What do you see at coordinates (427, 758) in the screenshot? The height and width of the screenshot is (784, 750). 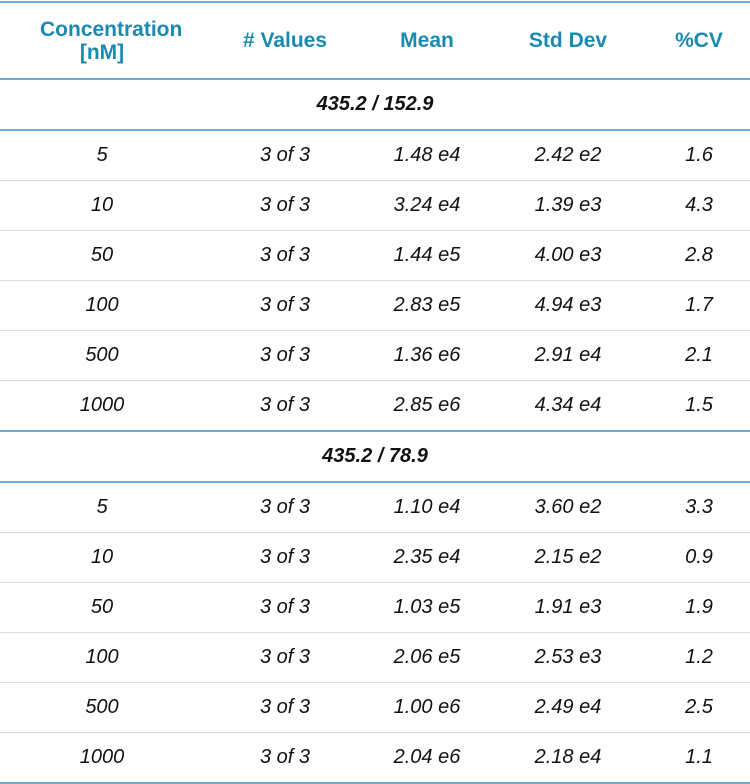 I see `cell-mean: 2.04 e6` at bounding box center [427, 758].